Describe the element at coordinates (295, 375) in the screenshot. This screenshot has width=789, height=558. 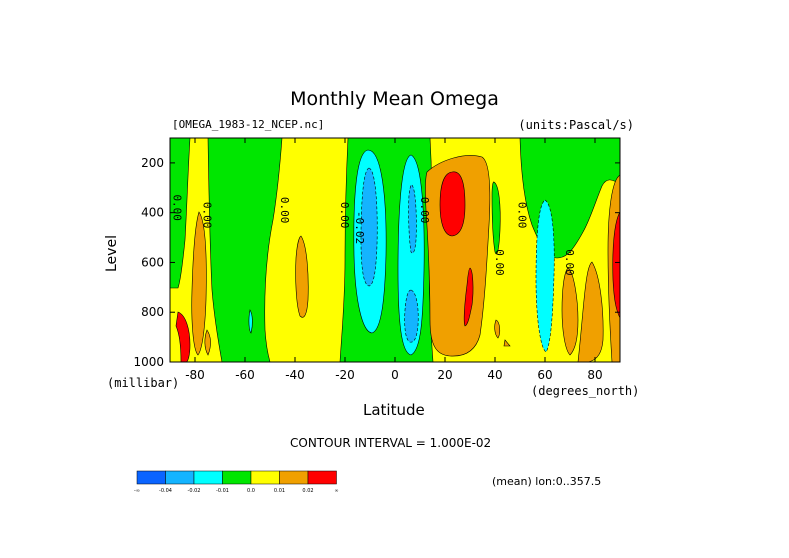
I see `x-tick-label: -40` at that location.